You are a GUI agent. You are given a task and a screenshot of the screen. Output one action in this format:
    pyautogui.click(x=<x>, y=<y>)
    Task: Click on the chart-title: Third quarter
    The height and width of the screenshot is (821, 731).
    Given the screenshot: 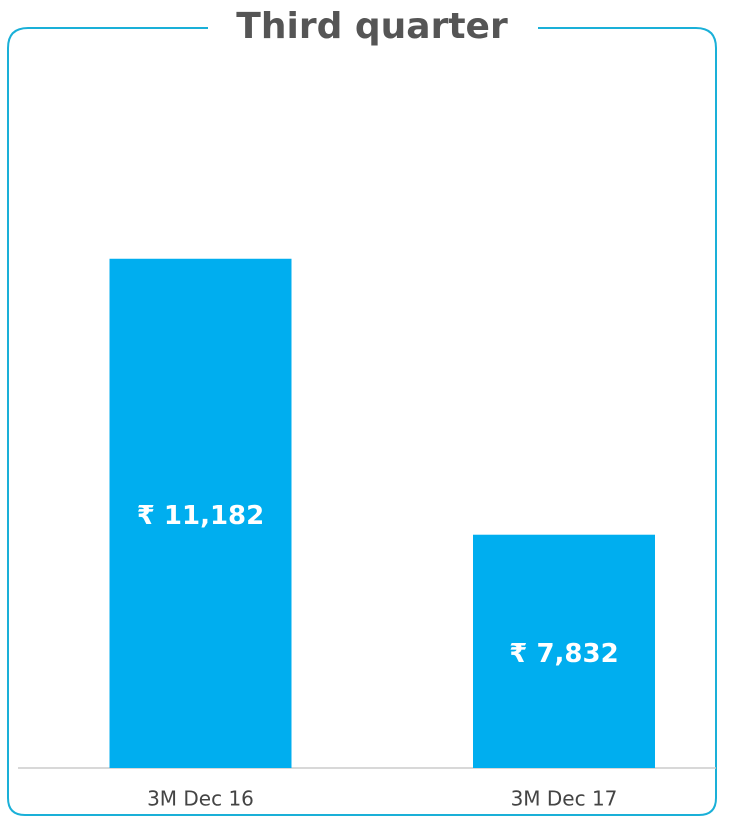 What is the action you would take?
    pyautogui.click(x=372, y=26)
    